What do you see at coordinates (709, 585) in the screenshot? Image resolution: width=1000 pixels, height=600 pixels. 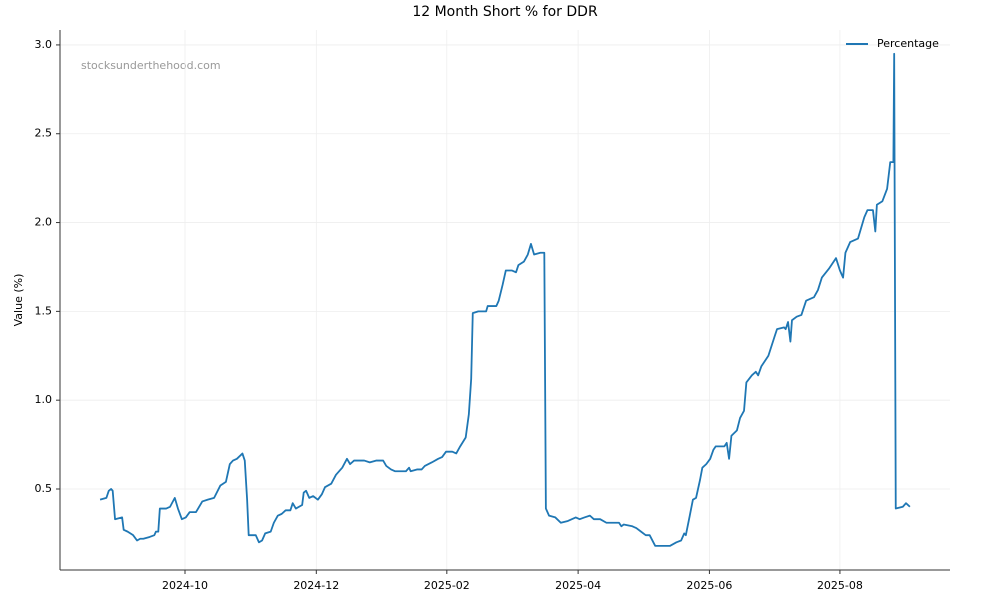 I see `x-tick-label: 2025-06` at bounding box center [709, 585].